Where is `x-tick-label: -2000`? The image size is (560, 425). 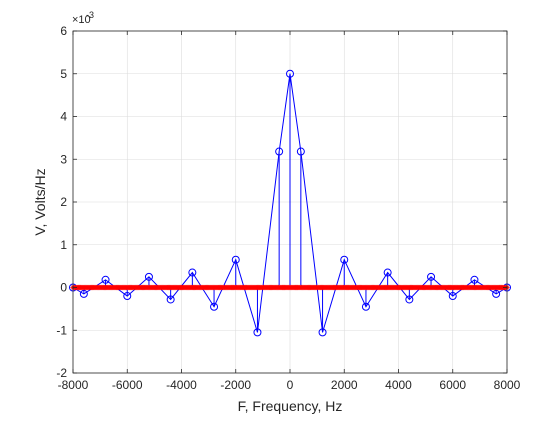
x-tick-label: -2000 is located at coordinates (235, 385).